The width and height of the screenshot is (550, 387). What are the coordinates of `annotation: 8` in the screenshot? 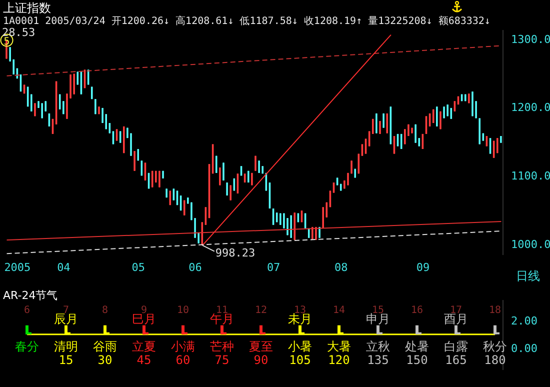 It's located at (105, 310).